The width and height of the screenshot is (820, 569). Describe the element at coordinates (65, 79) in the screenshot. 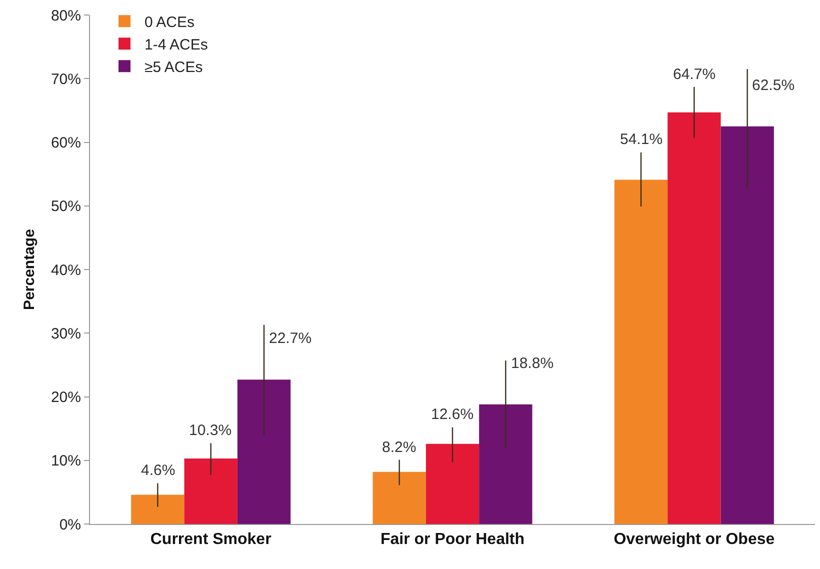

I see `y-tick-label: 70%` at that location.